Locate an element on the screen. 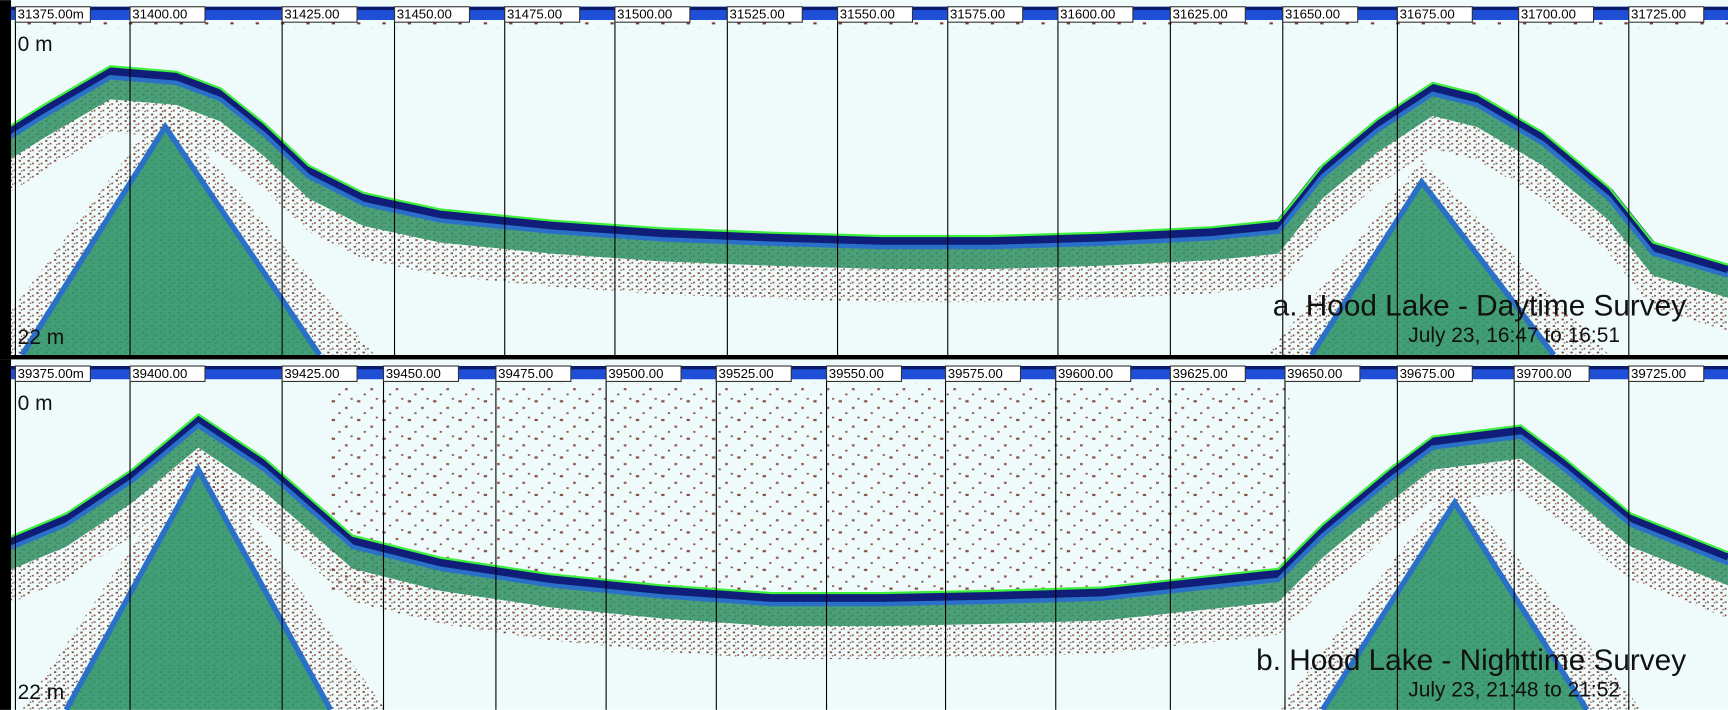  tick-label: 31400.00 is located at coordinates (159, 14).